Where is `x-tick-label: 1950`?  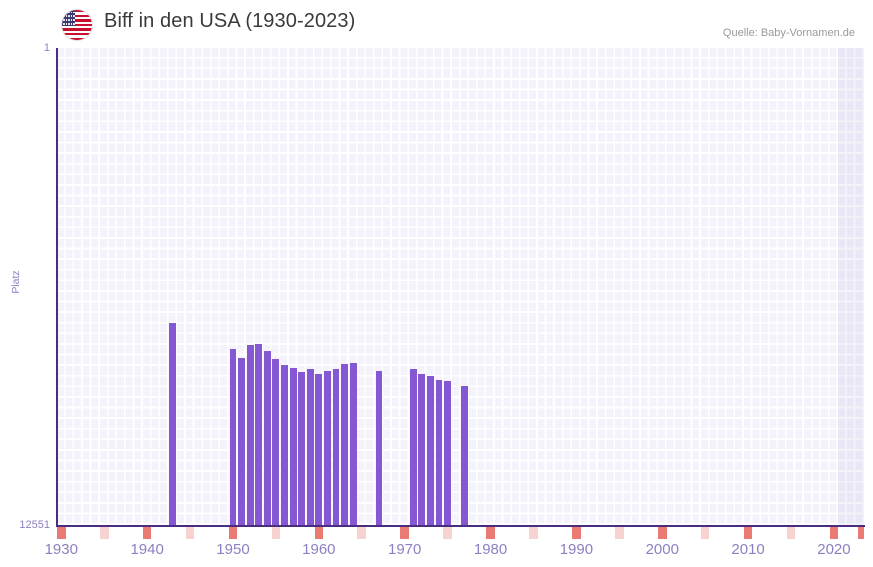
x-tick-label: 1950 is located at coordinates (233, 549).